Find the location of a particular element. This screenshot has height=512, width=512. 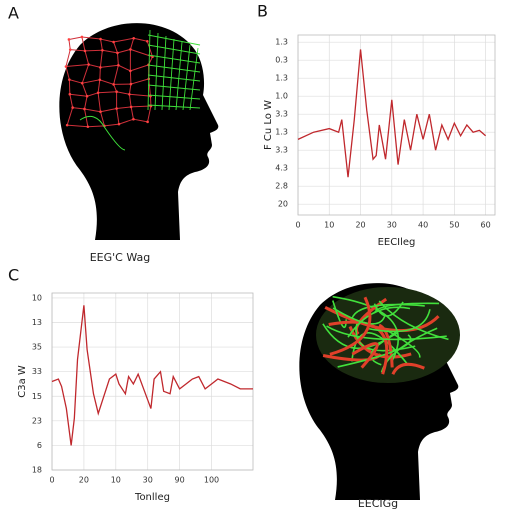

x-tick-label: 50 is located at coordinates (454, 225).